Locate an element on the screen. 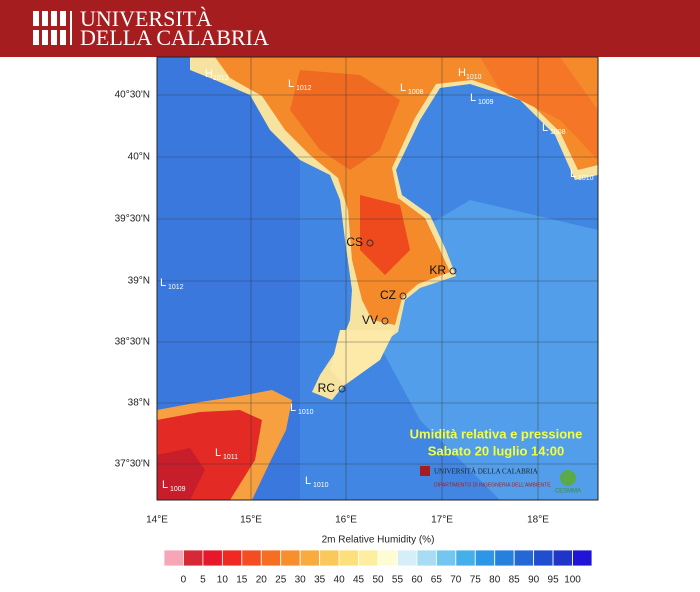 The width and height of the screenshot is (700, 592). logo-text: DIPARTIMENTO DI INGEGNERIA DELL'AMBIENTE is located at coordinates (492, 485).